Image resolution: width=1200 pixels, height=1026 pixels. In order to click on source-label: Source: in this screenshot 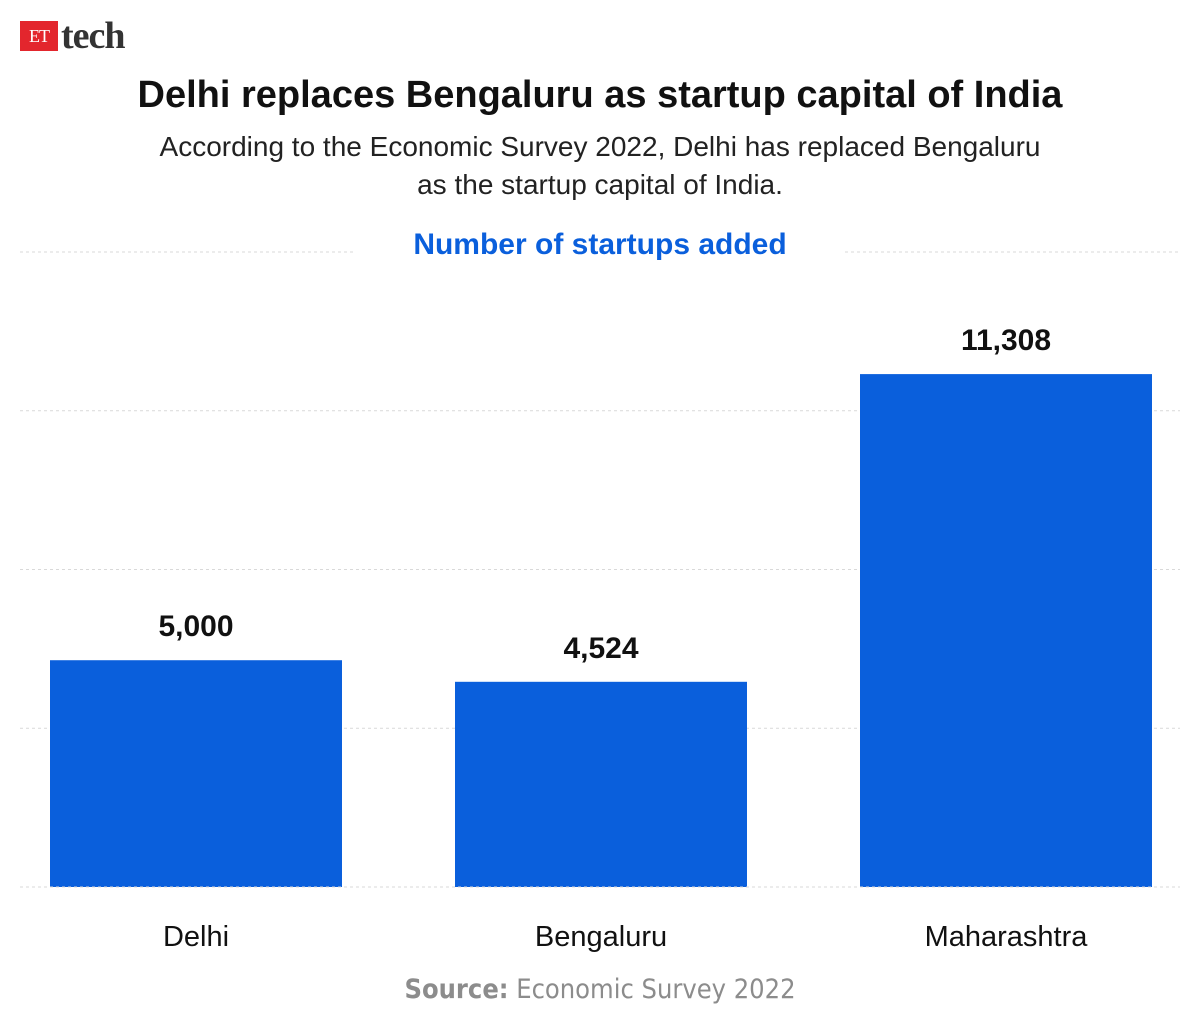, I will do `click(456, 989)`.